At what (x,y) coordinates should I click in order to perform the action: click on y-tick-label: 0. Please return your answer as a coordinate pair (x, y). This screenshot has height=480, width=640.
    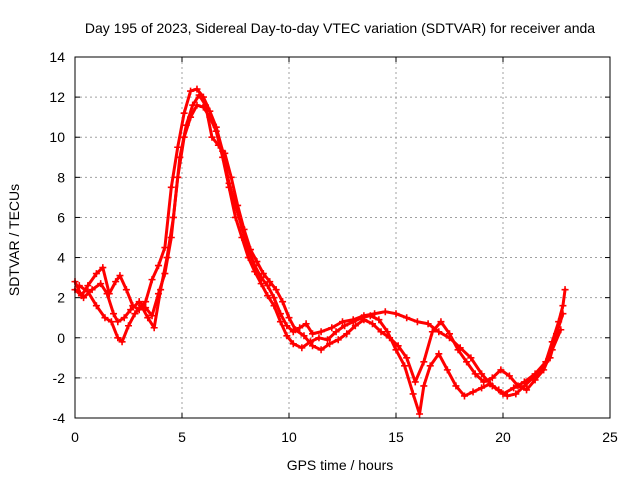
    Looking at the image, I should click on (61, 338).